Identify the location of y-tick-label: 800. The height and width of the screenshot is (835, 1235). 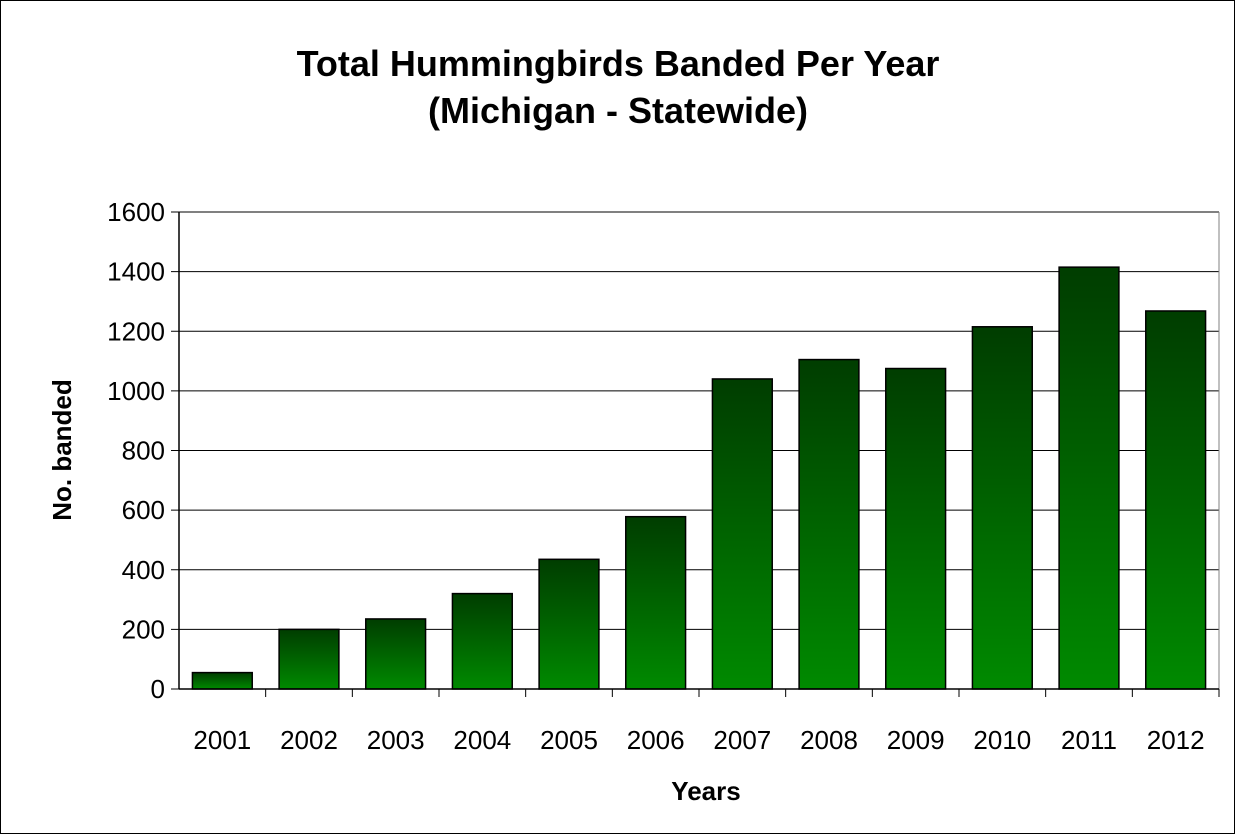
(143, 451).